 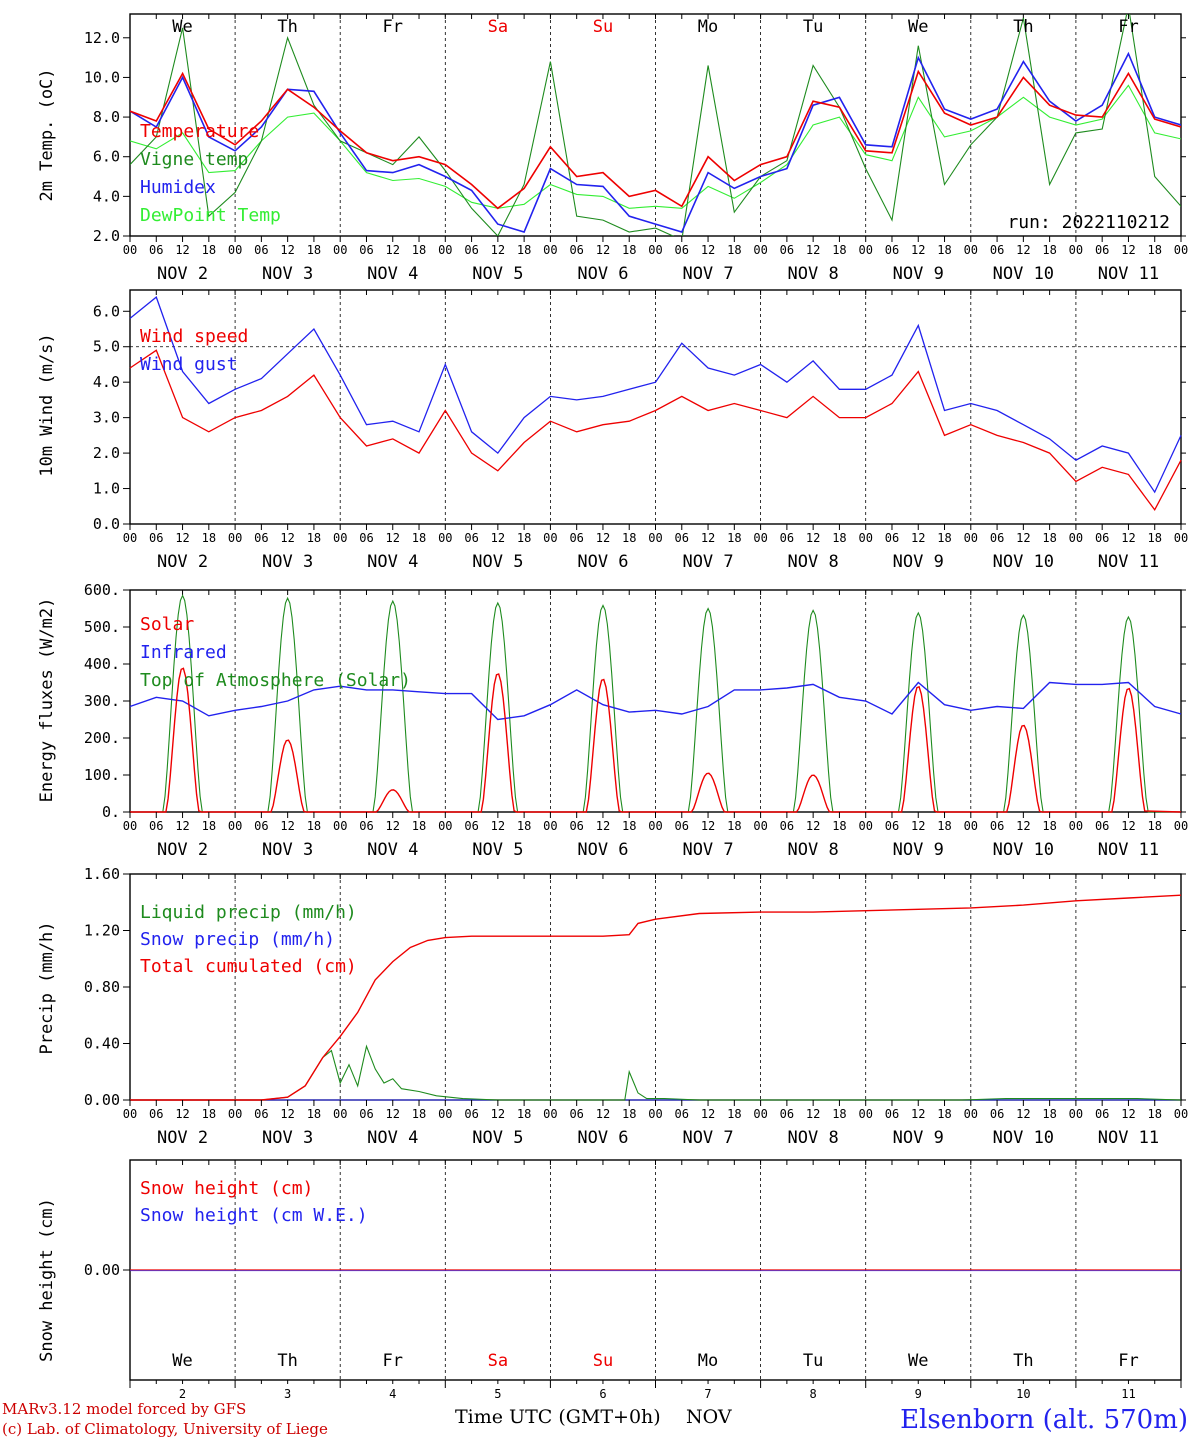 I want to click on y-tick-label: 4.0, so click(x=106, y=382).